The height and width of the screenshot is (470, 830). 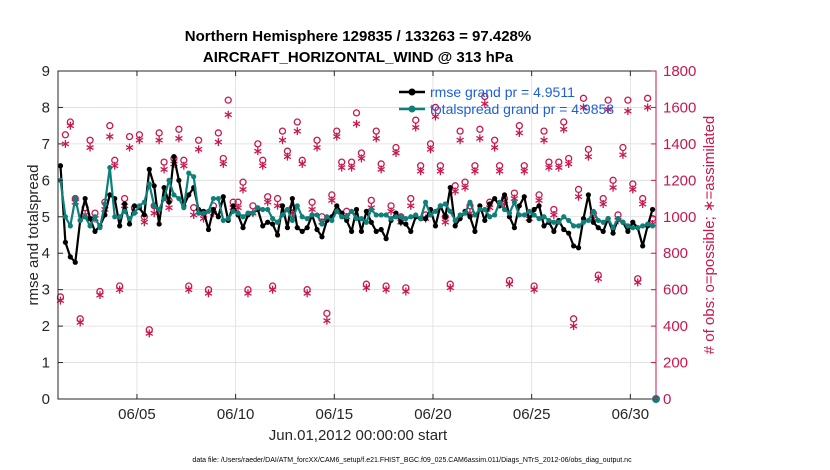 I want to click on y-tick-label-right: 1000, so click(x=679, y=217).